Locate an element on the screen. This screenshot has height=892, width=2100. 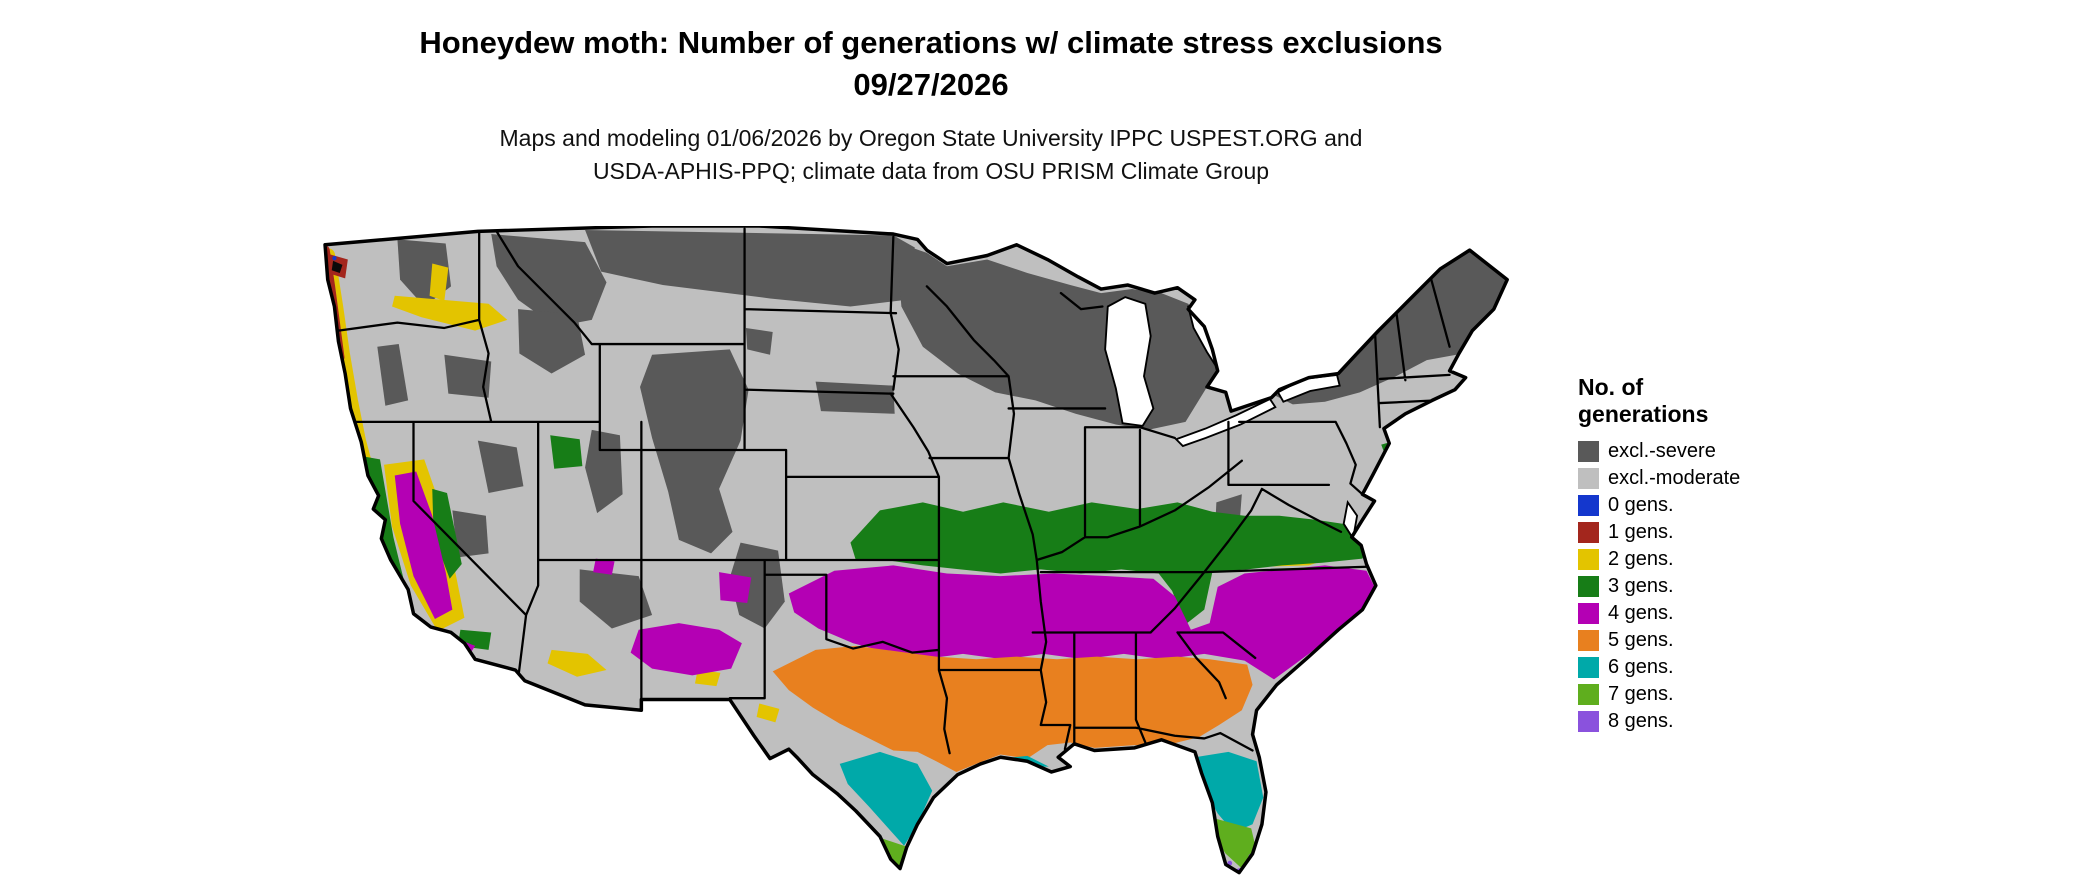
legend-item: 7 gens. is located at coordinates (1659, 694).